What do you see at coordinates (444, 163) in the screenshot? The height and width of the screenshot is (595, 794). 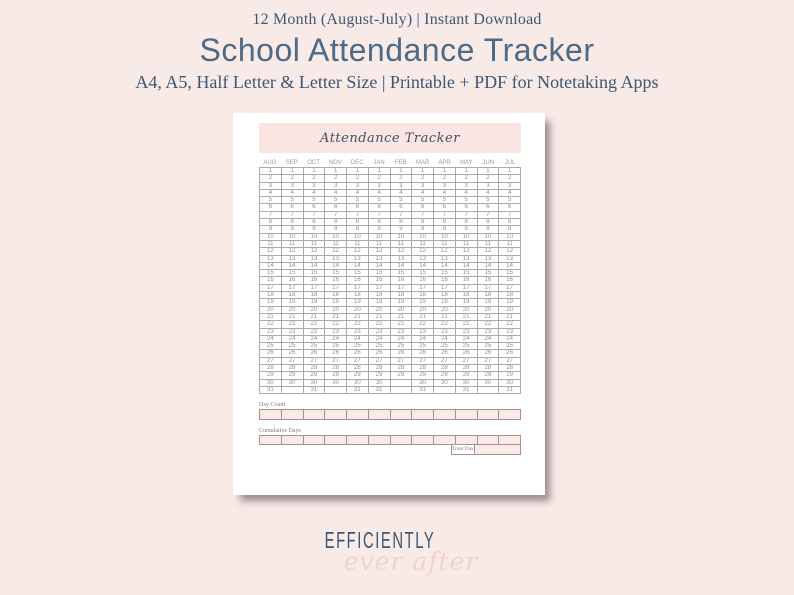 I see `month-label: APR` at bounding box center [444, 163].